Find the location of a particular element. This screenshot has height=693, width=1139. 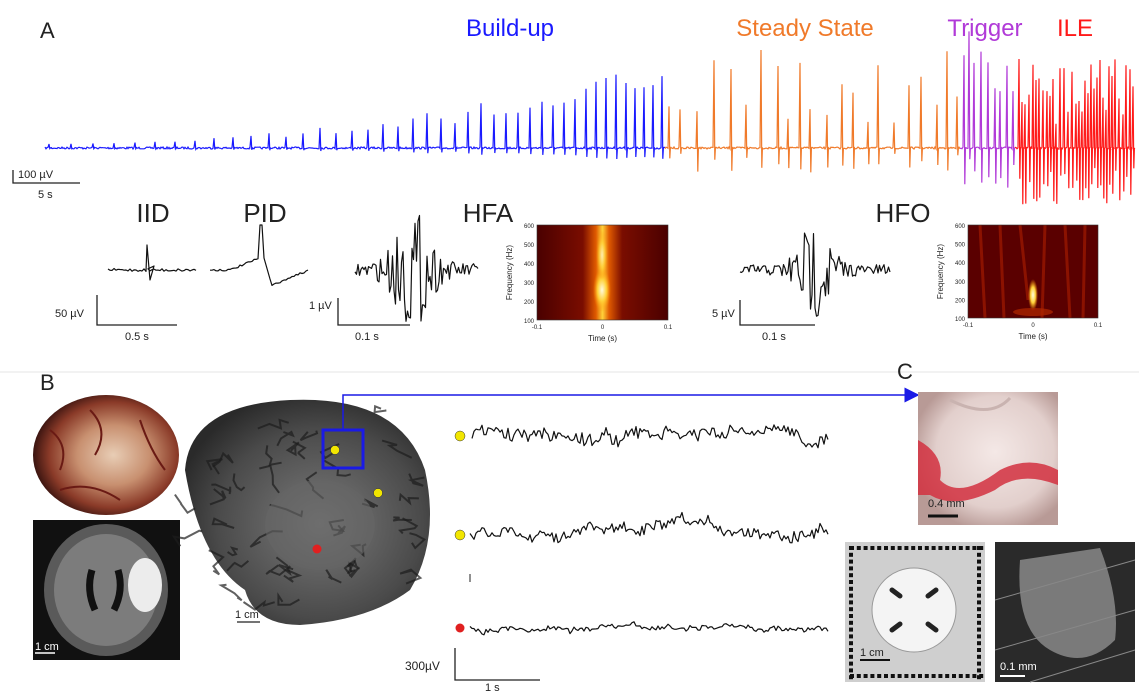

scale-label: 0.5 s is located at coordinates (137, 337).